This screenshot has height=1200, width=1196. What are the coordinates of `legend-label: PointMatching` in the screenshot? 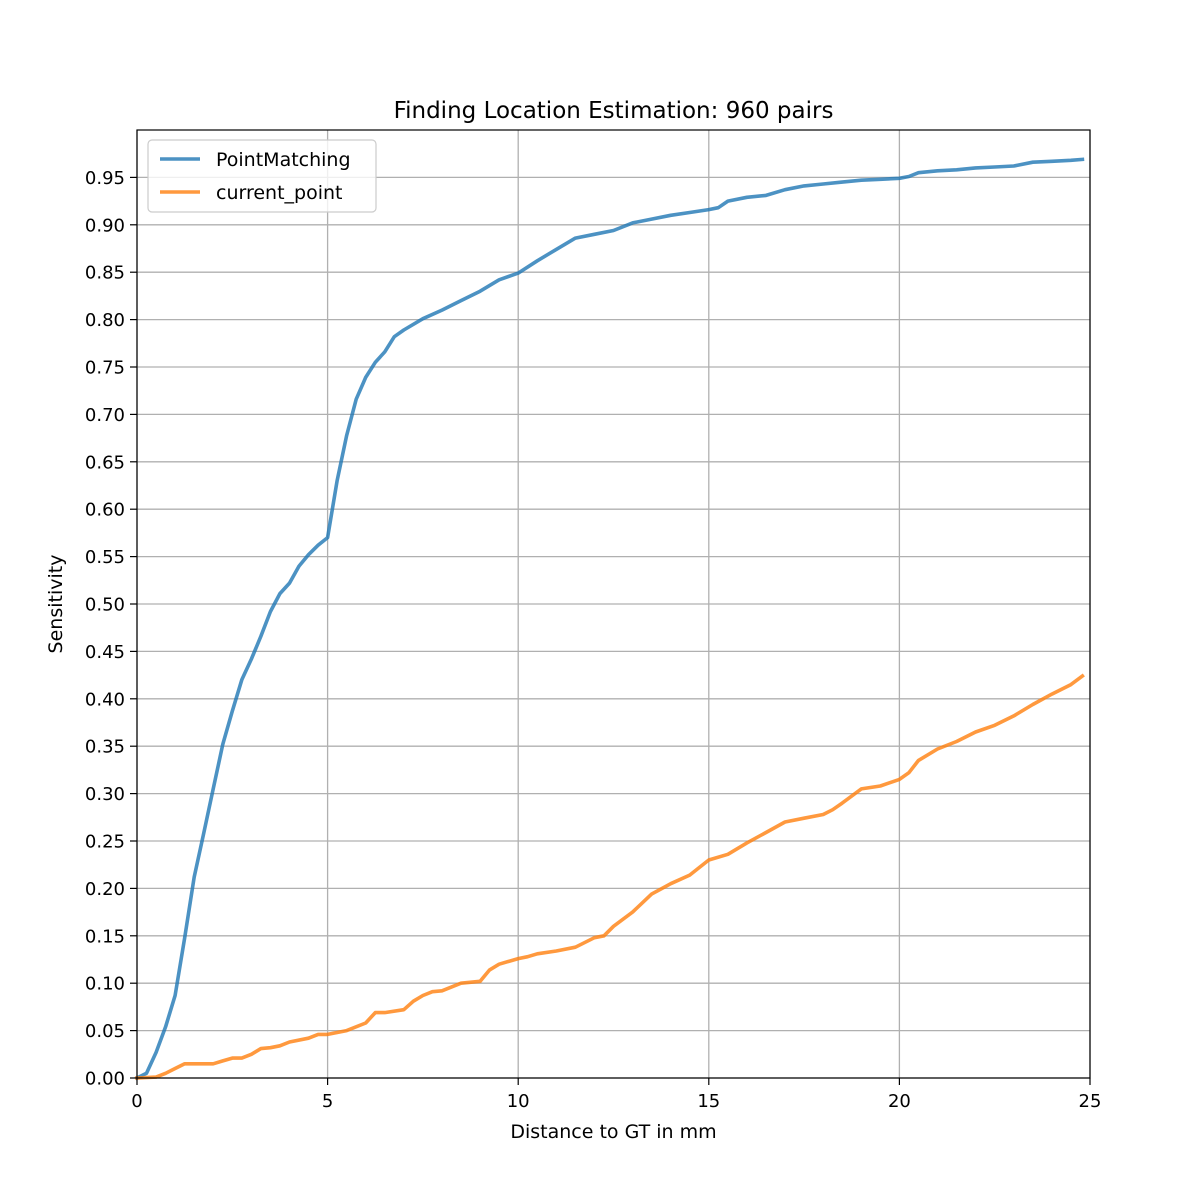 It's located at (283, 160).